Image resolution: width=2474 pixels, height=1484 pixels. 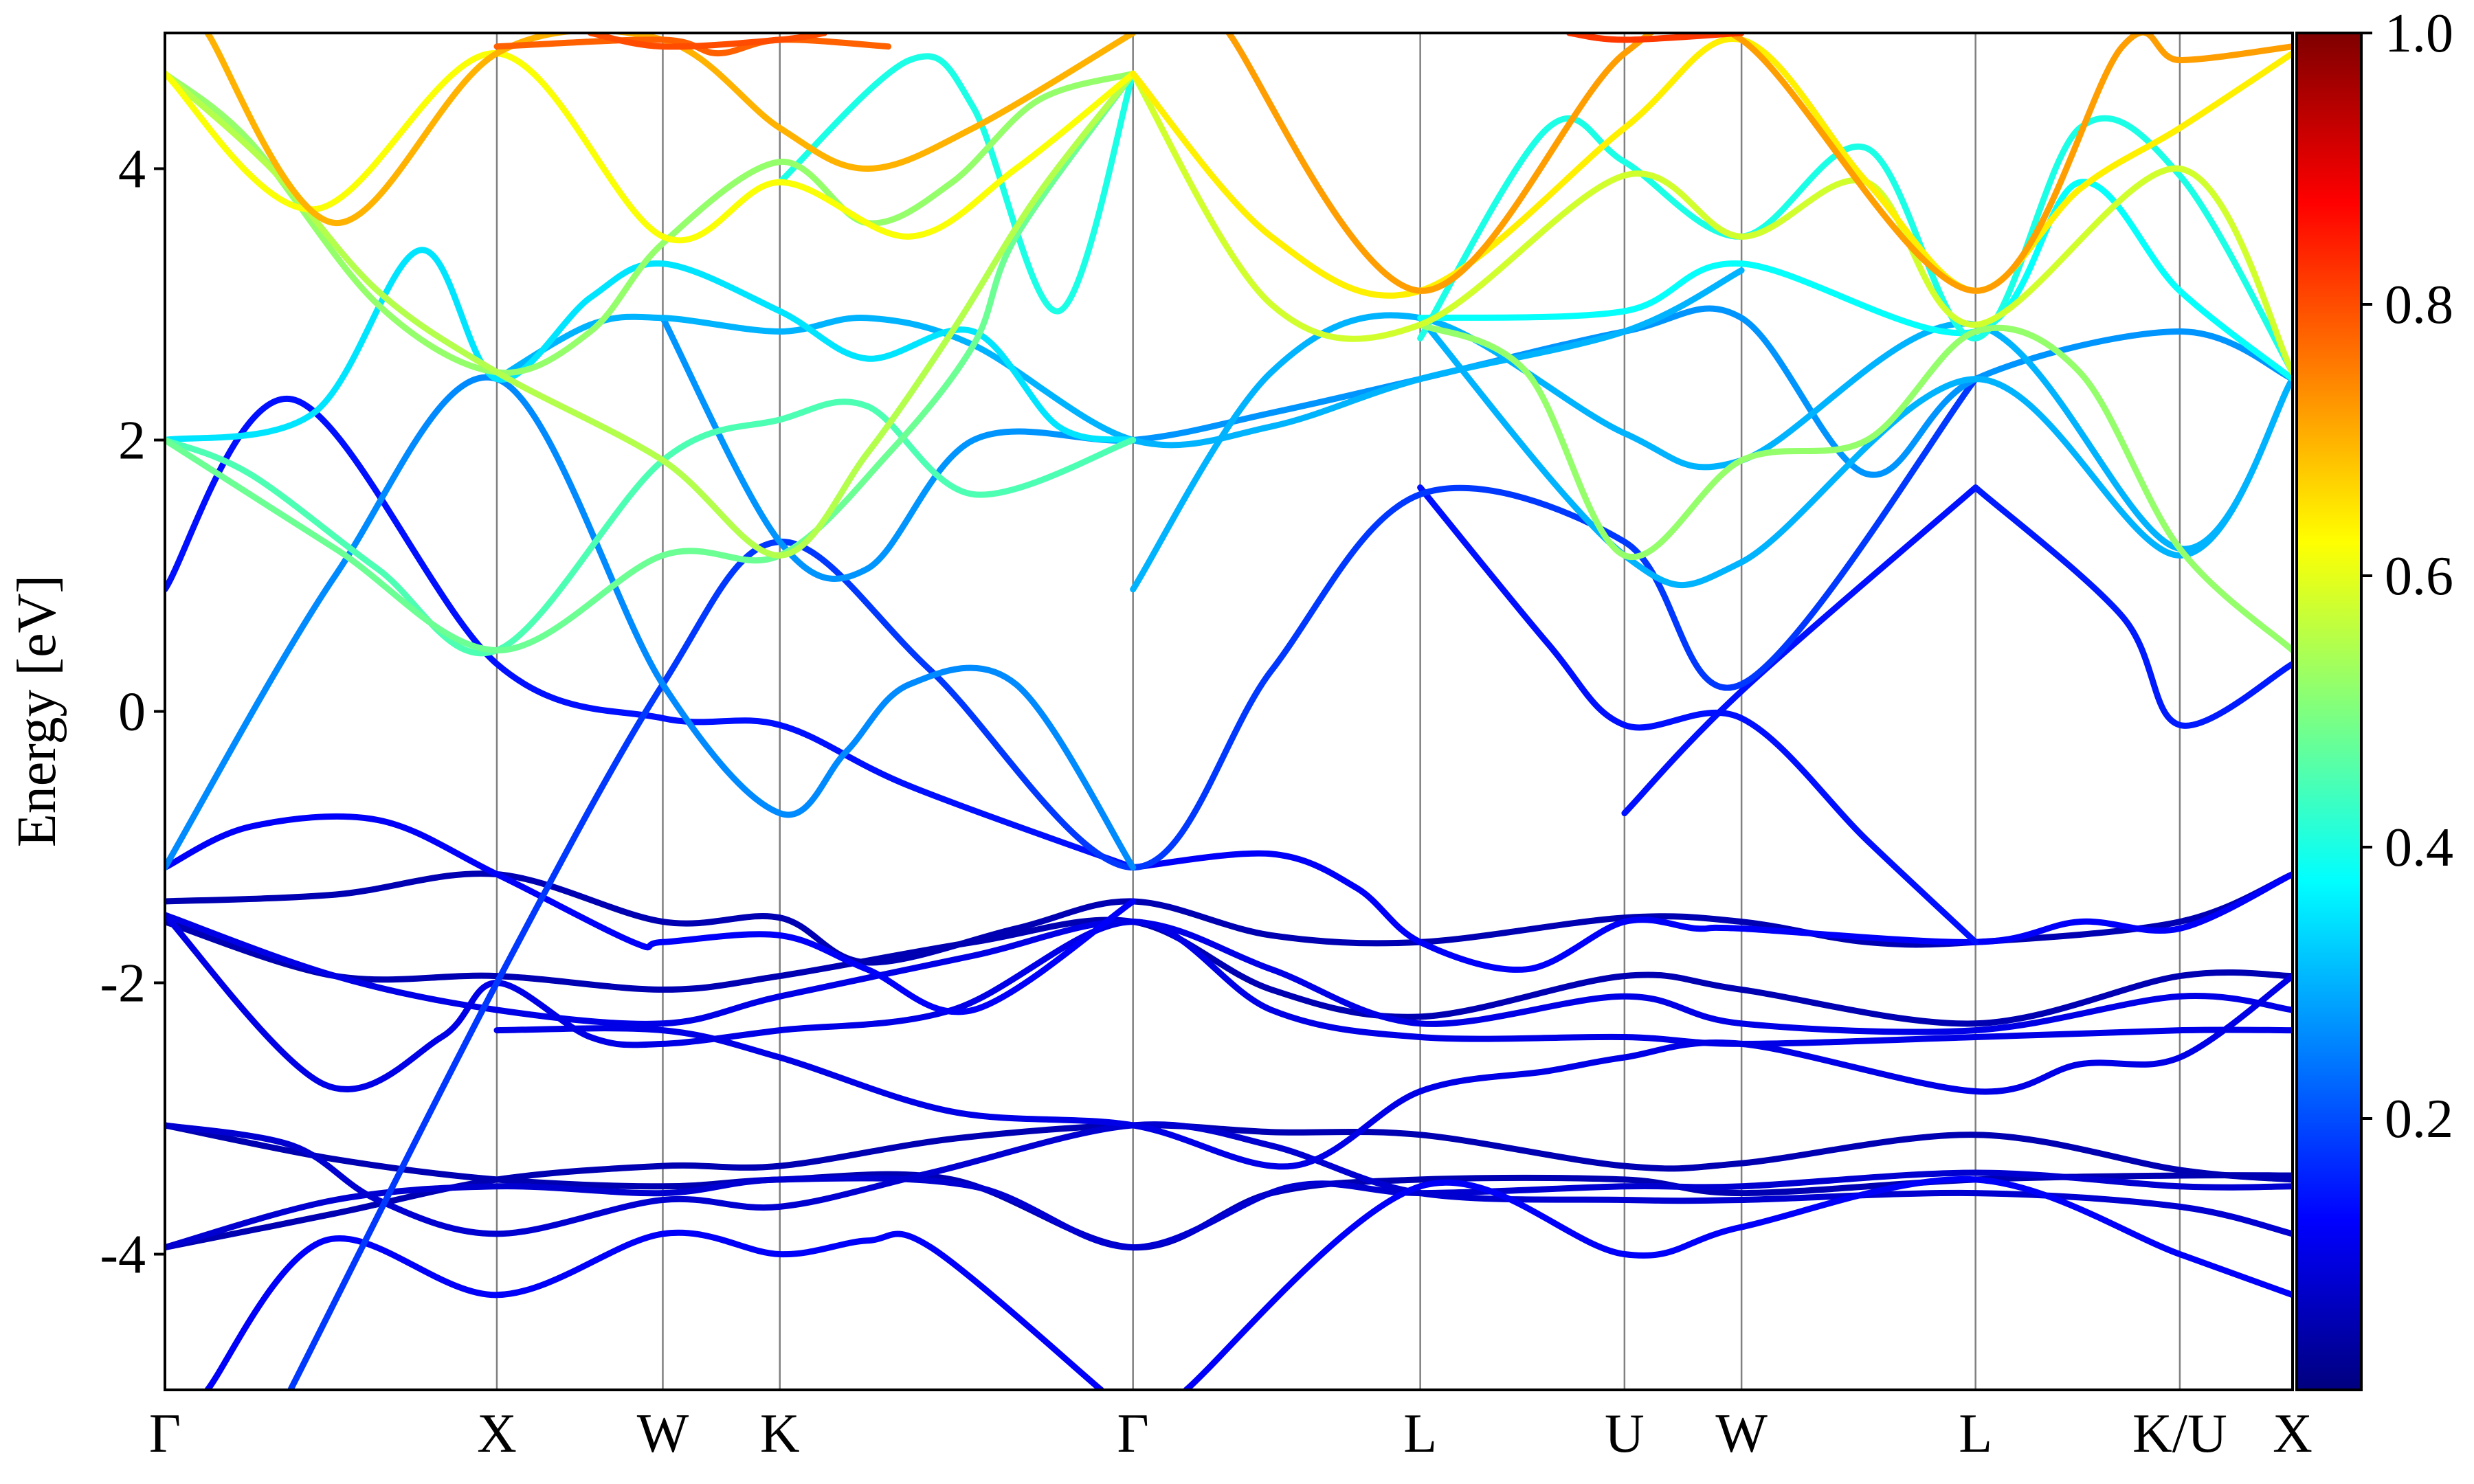 I want to click on x-tick-label: U, so click(x=1625, y=1434).